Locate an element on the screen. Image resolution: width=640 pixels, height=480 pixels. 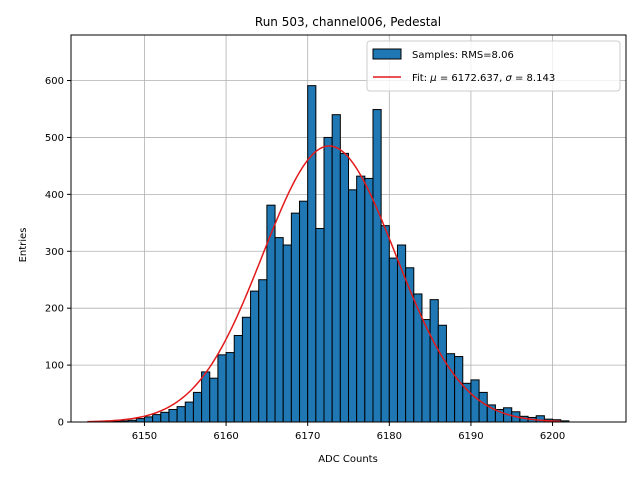
y-tick-label: 100 is located at coordinates (54, 366).